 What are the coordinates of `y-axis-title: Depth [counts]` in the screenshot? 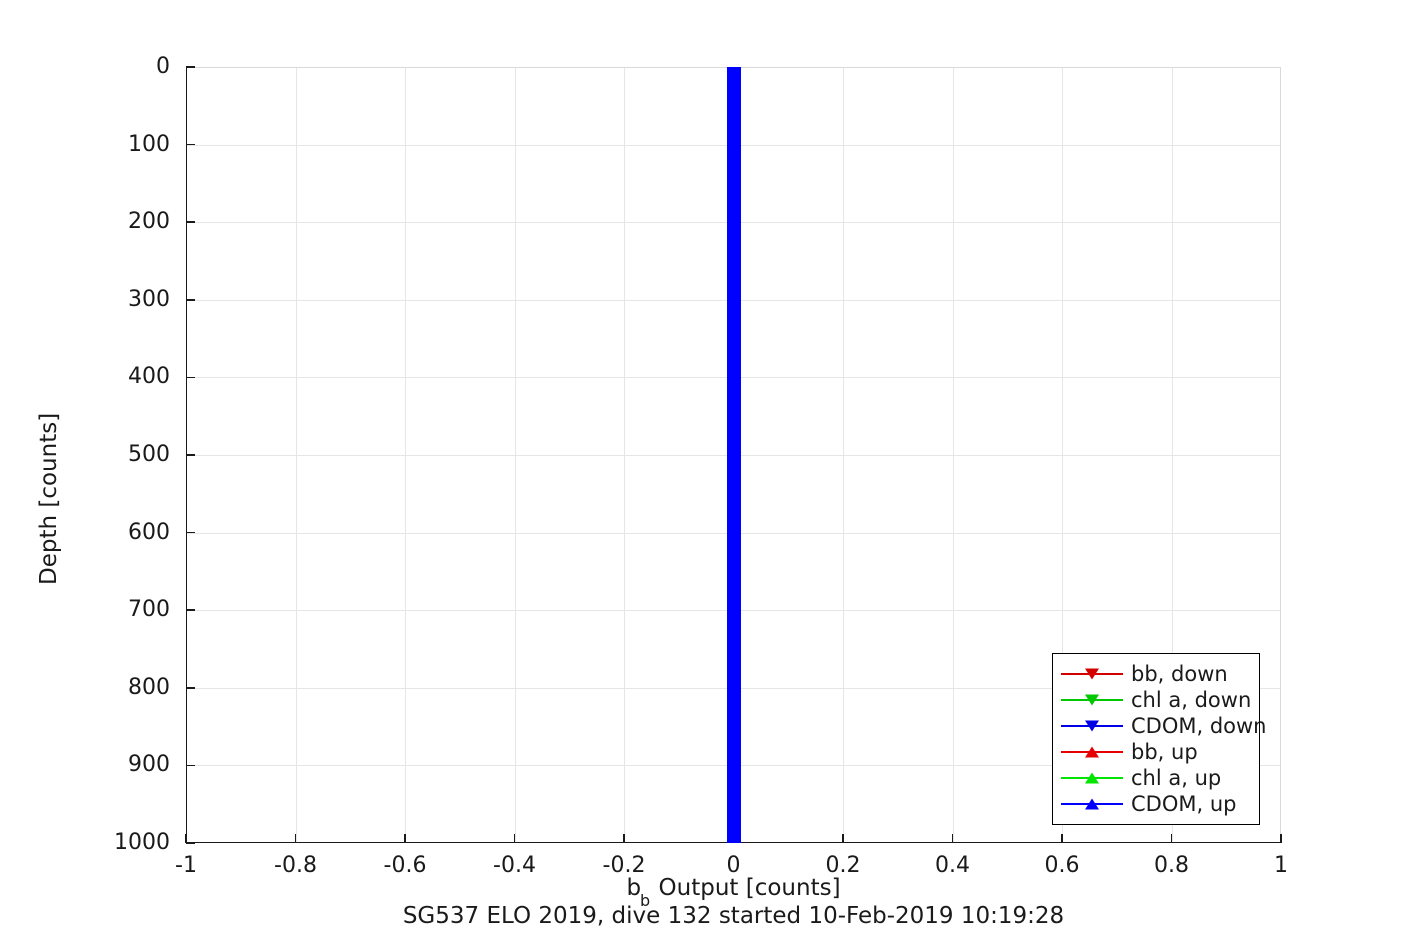 It's located at (49, 498).